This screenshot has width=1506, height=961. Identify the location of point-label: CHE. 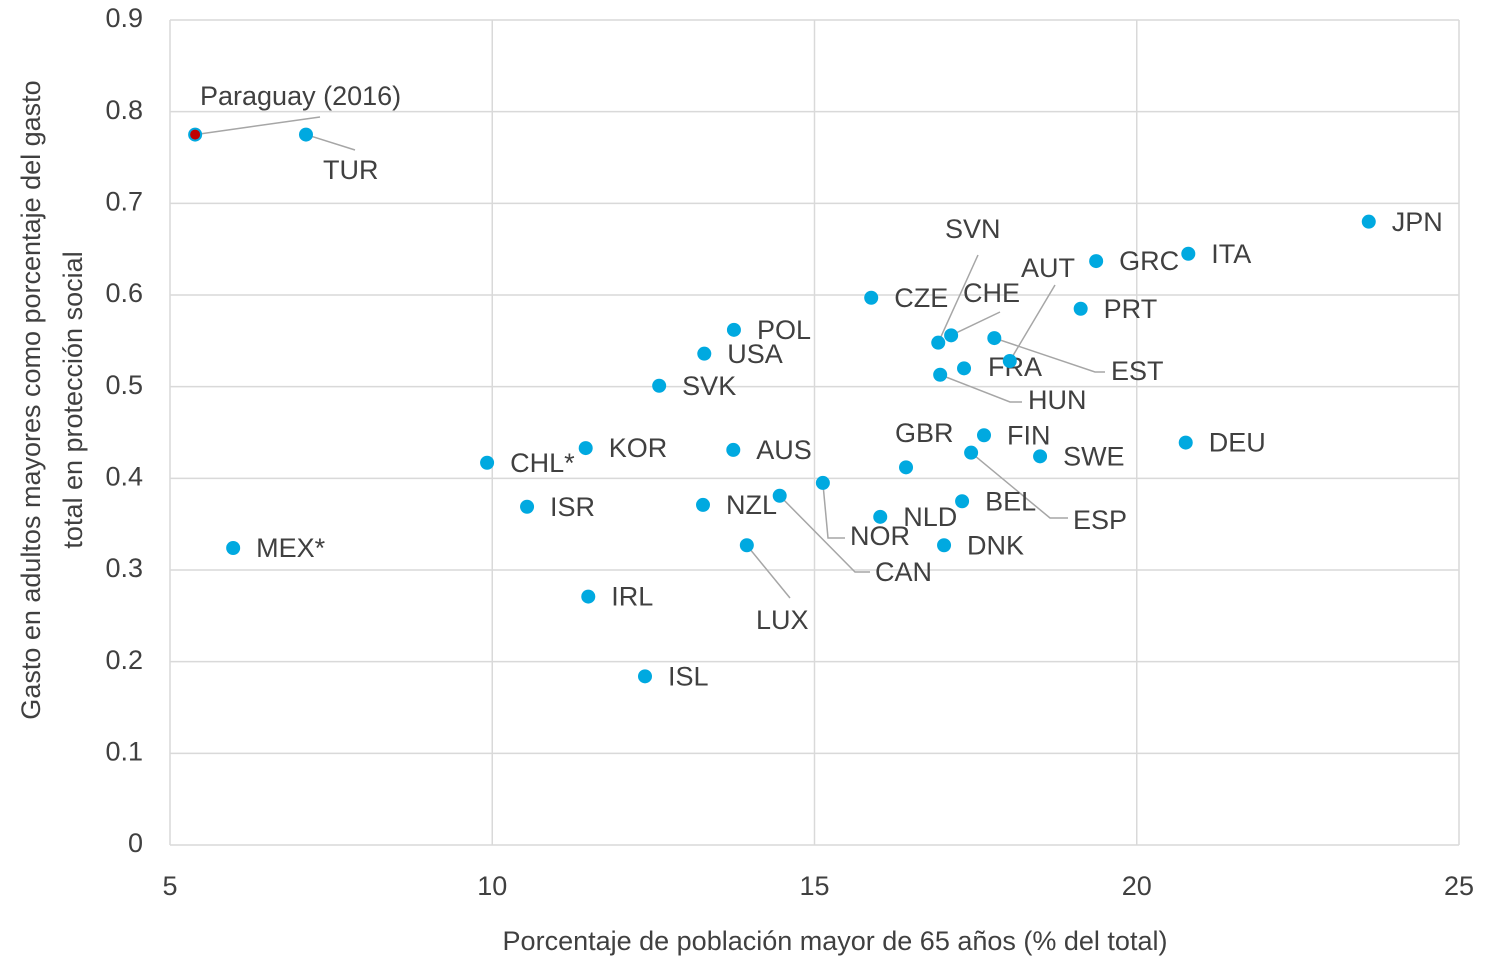
(991, 293).